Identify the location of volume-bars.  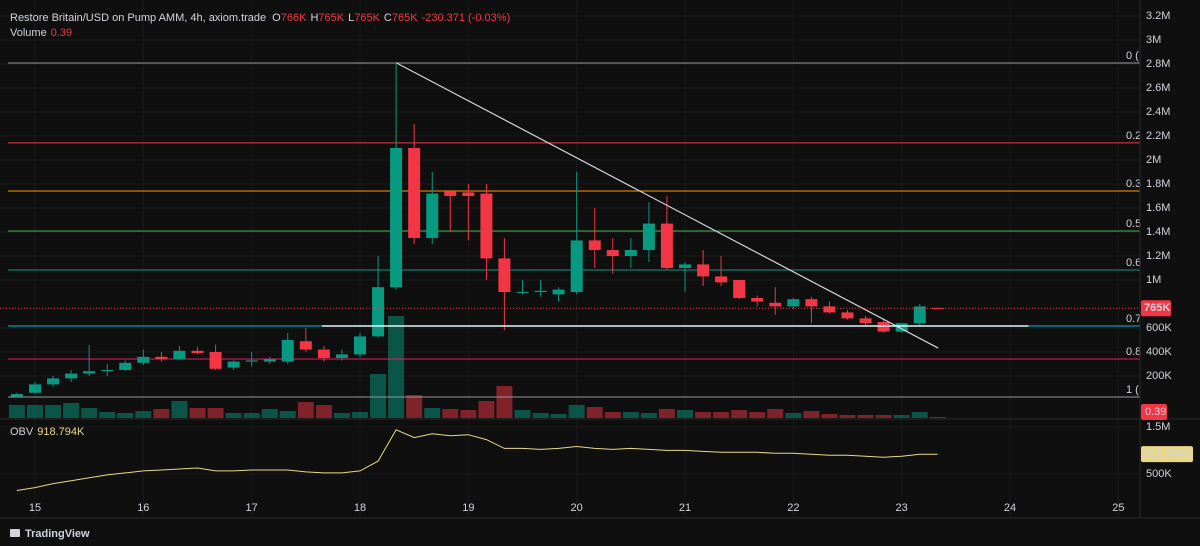
(477, 367).